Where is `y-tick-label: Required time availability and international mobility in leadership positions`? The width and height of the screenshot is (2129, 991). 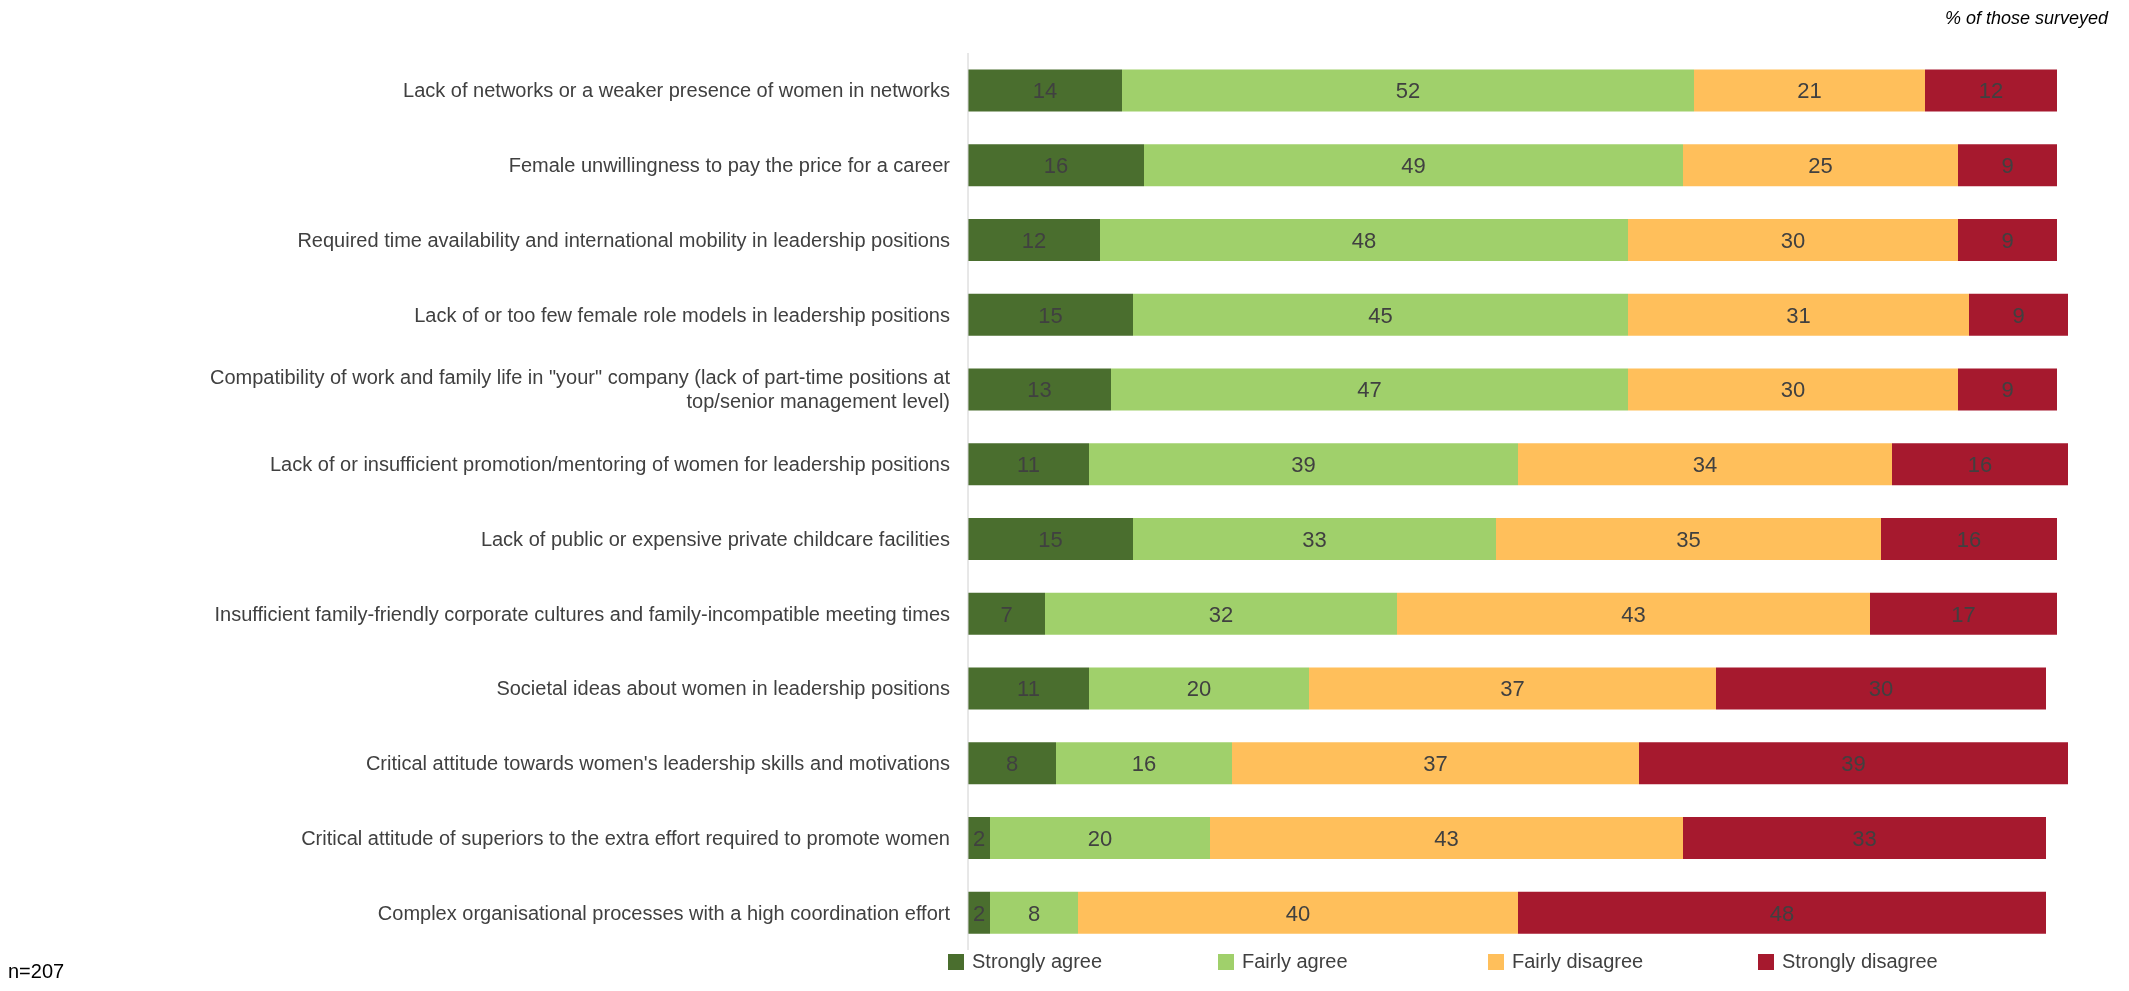
y-tick-label: Required time availability and international mobility in leadership positions is located at coordinates (623, 239).